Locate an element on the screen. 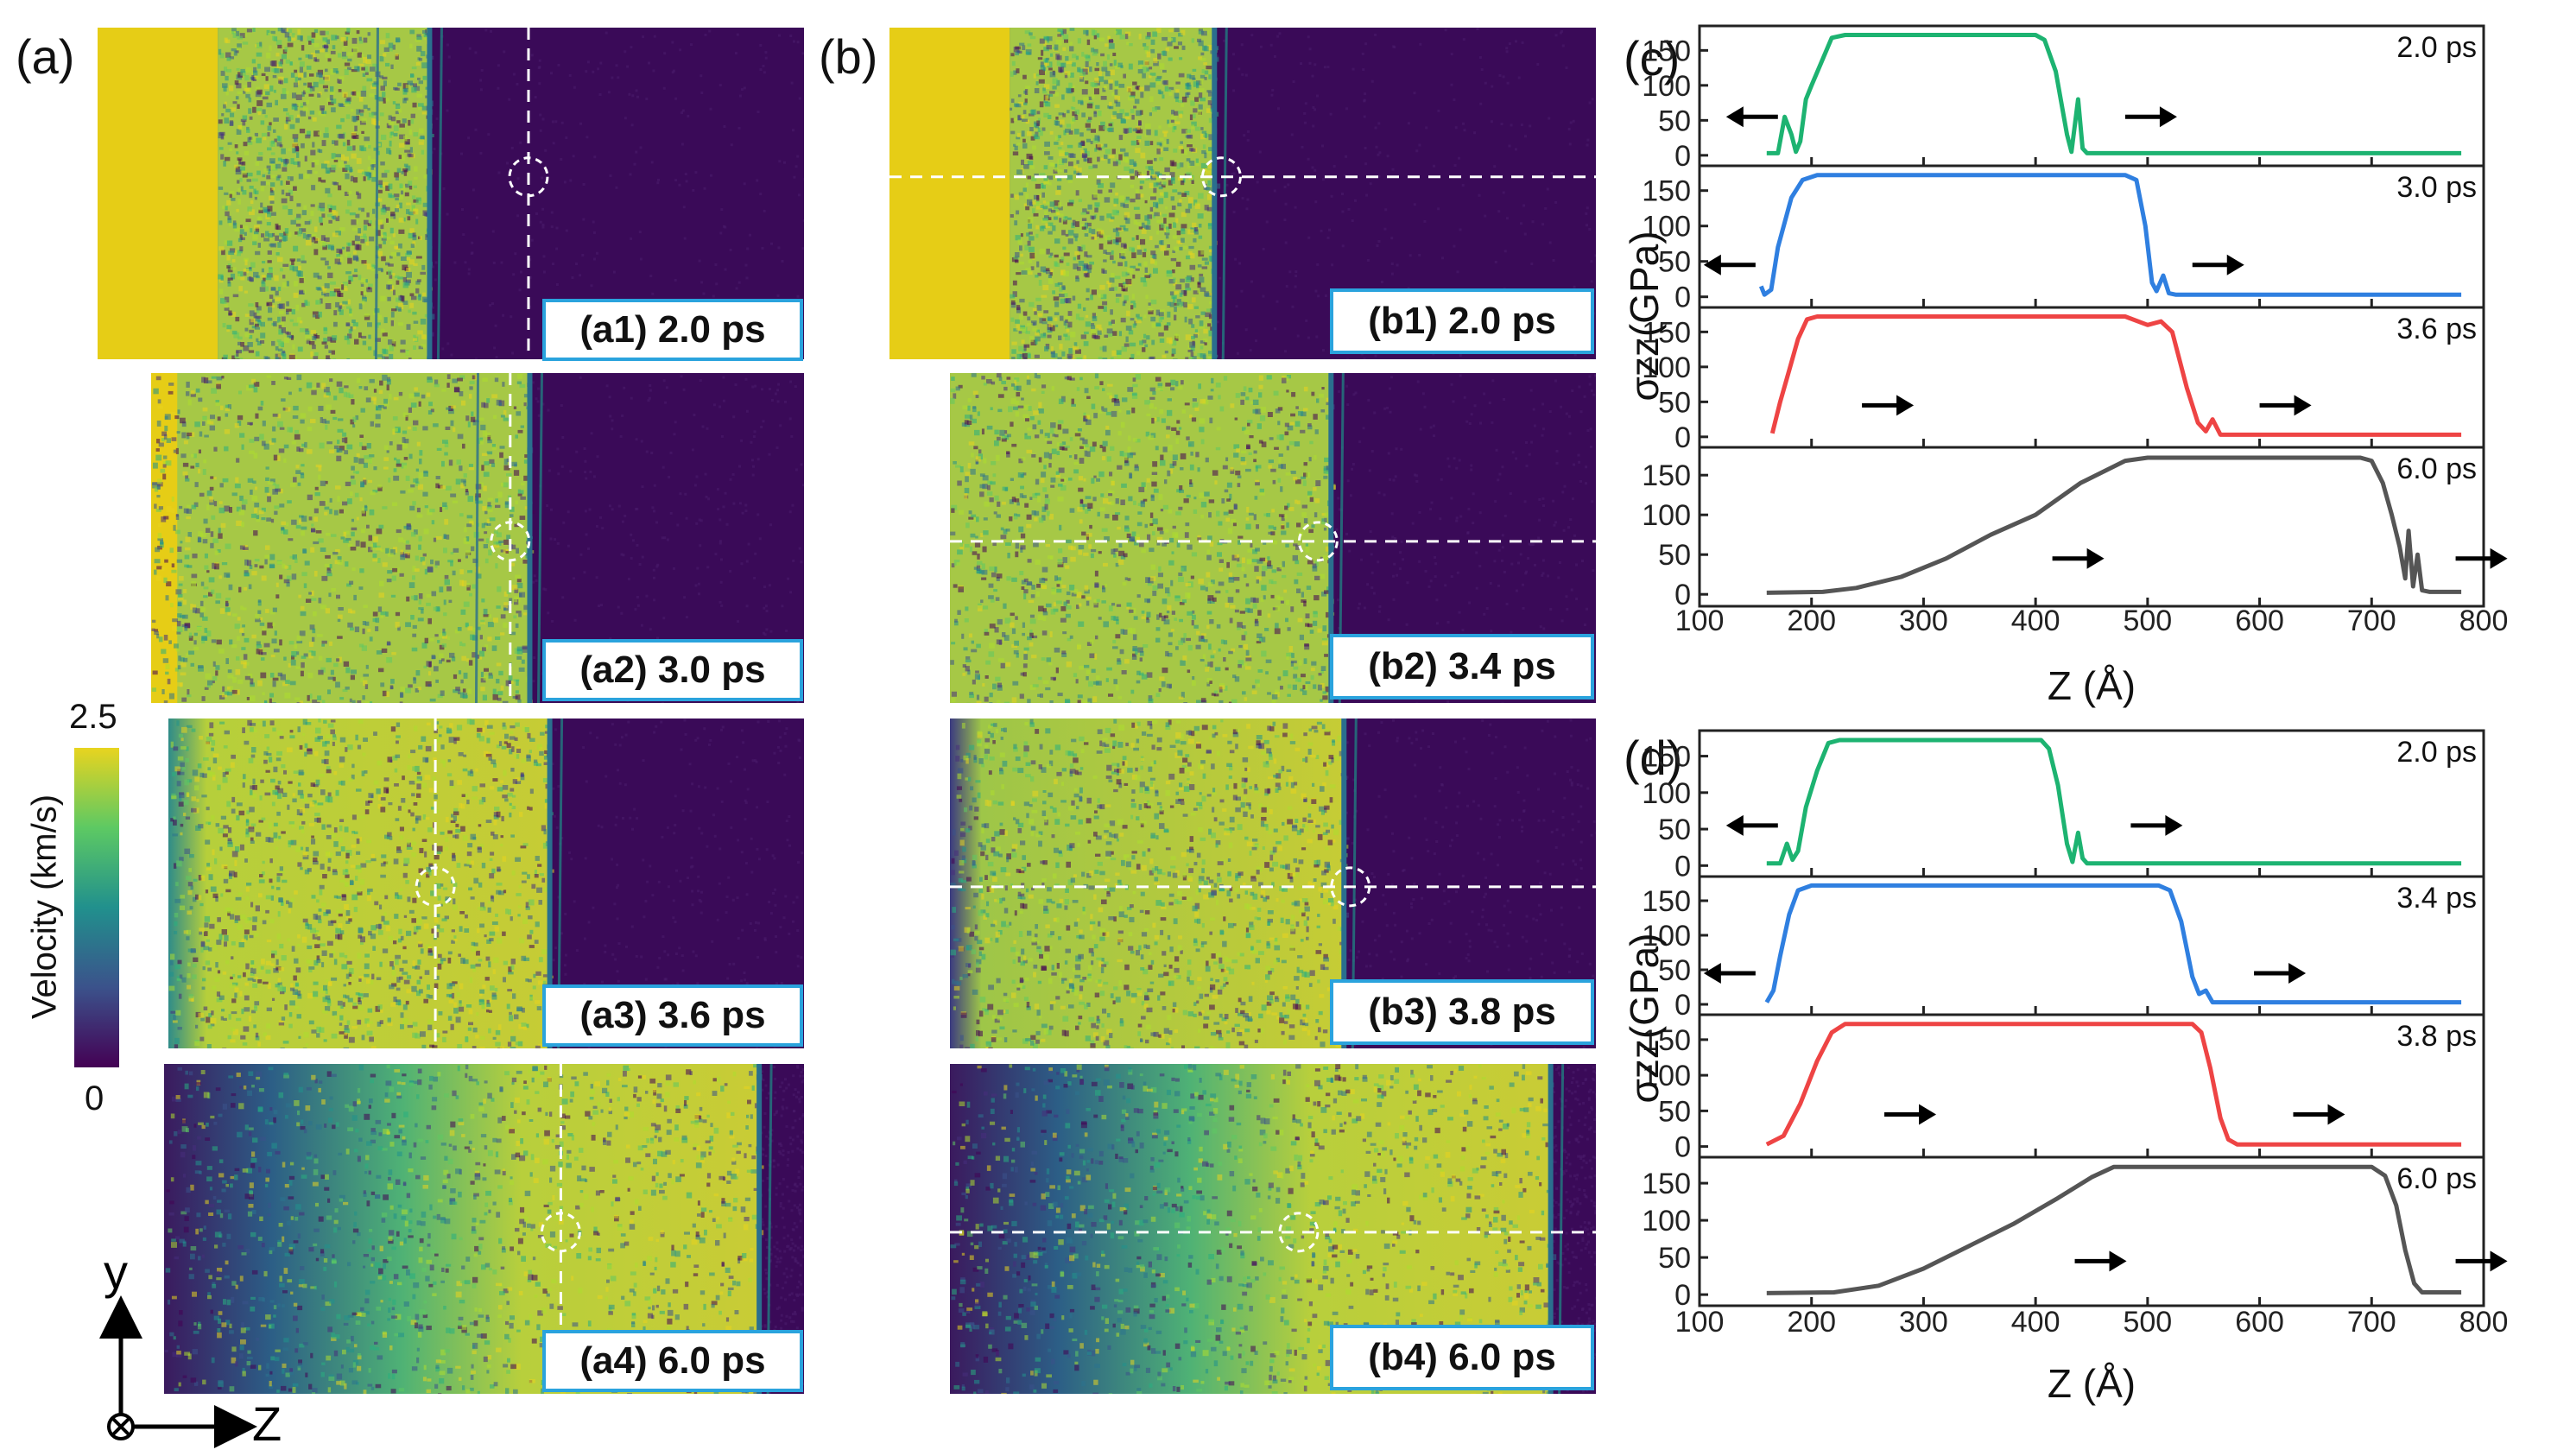  colorbar is located at coordinates (96, 907).